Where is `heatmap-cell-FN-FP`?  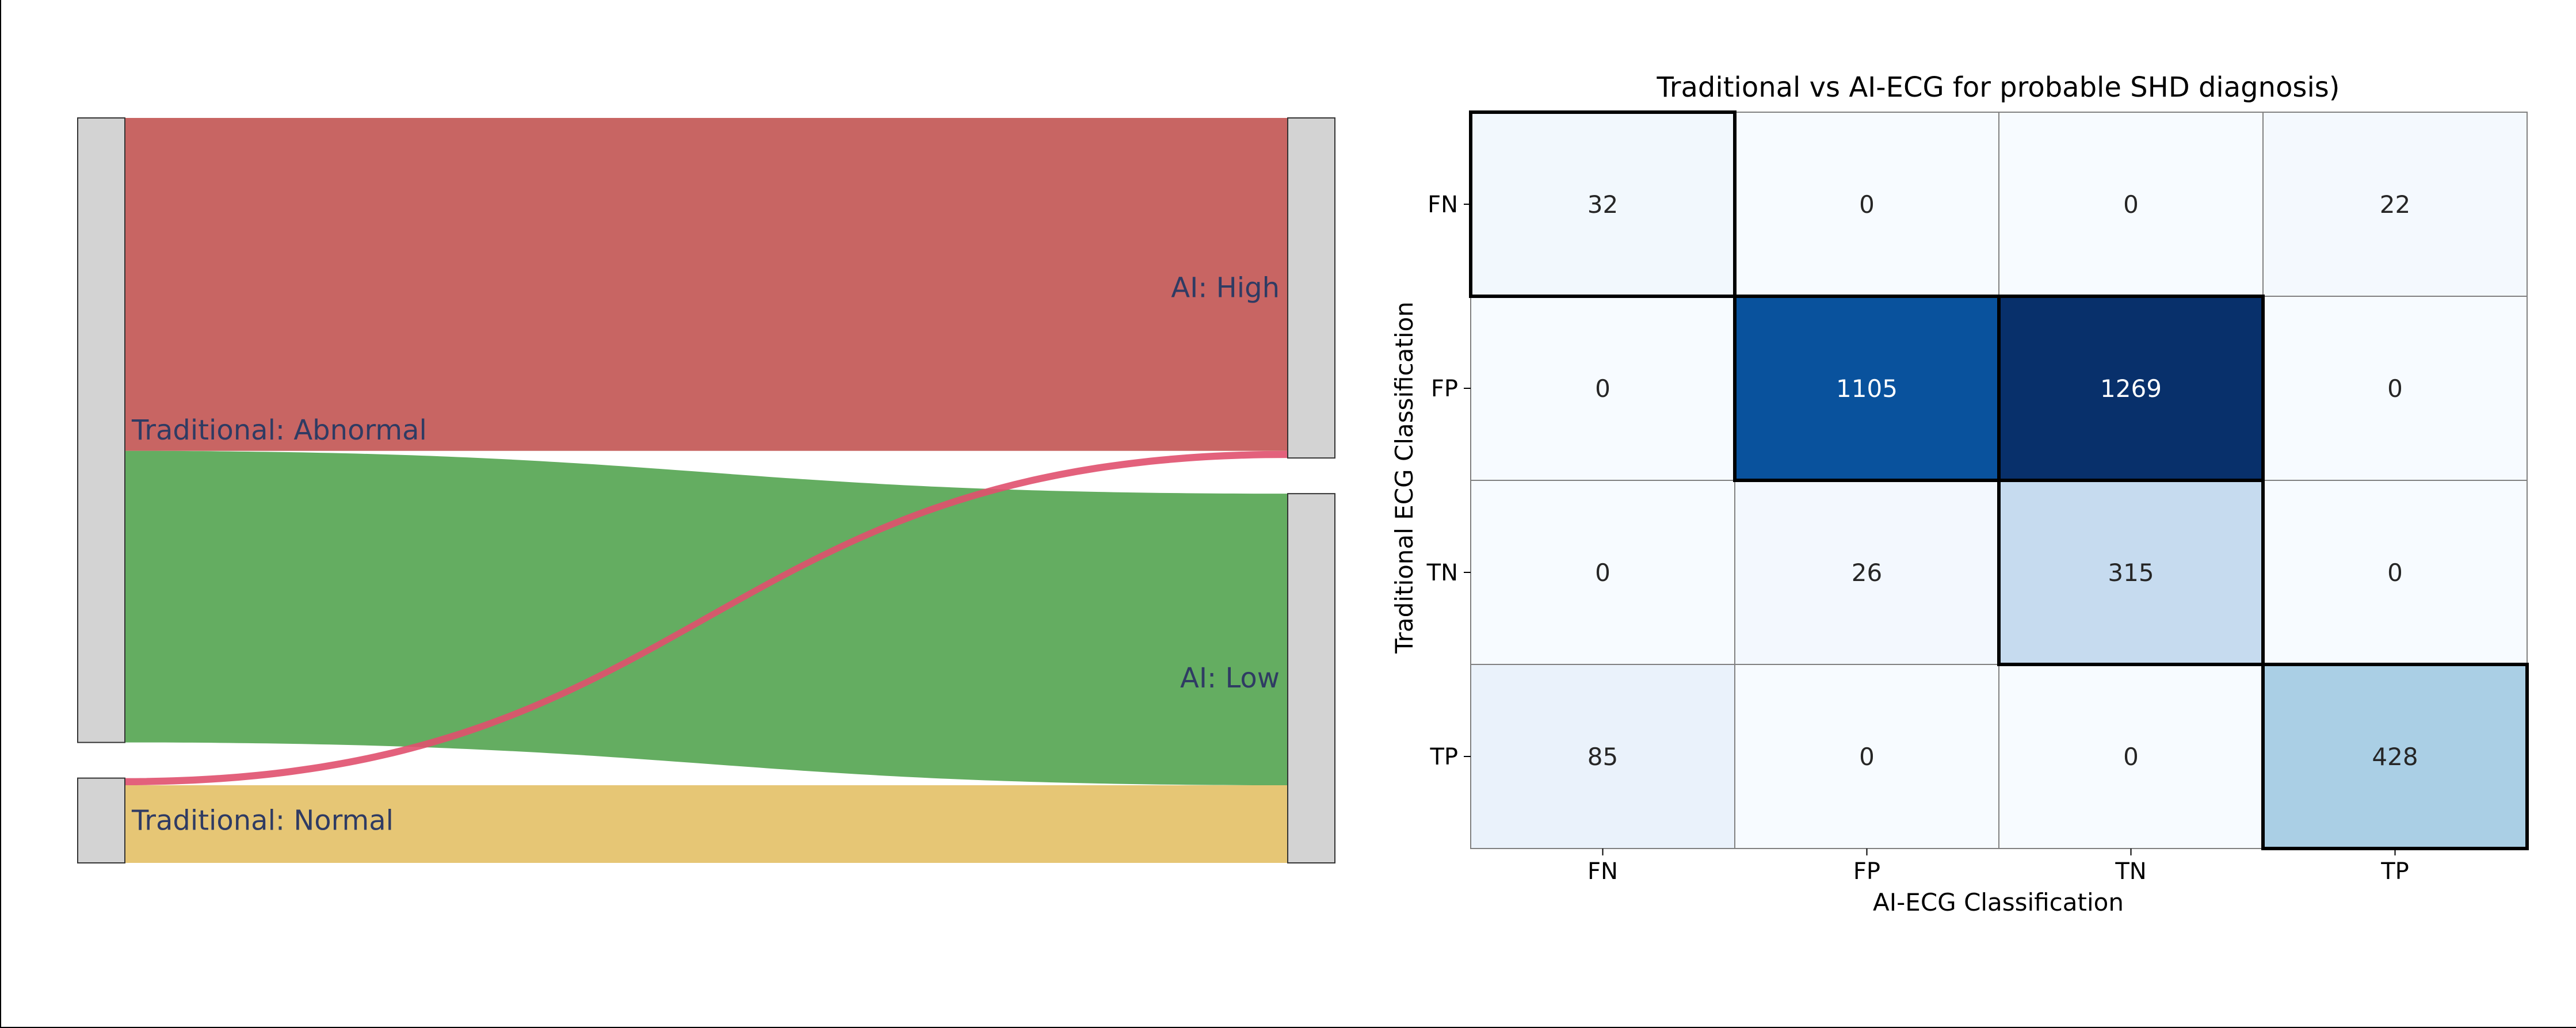
heatmap-cell-FN-FP is located at coordinates (1866, 204).